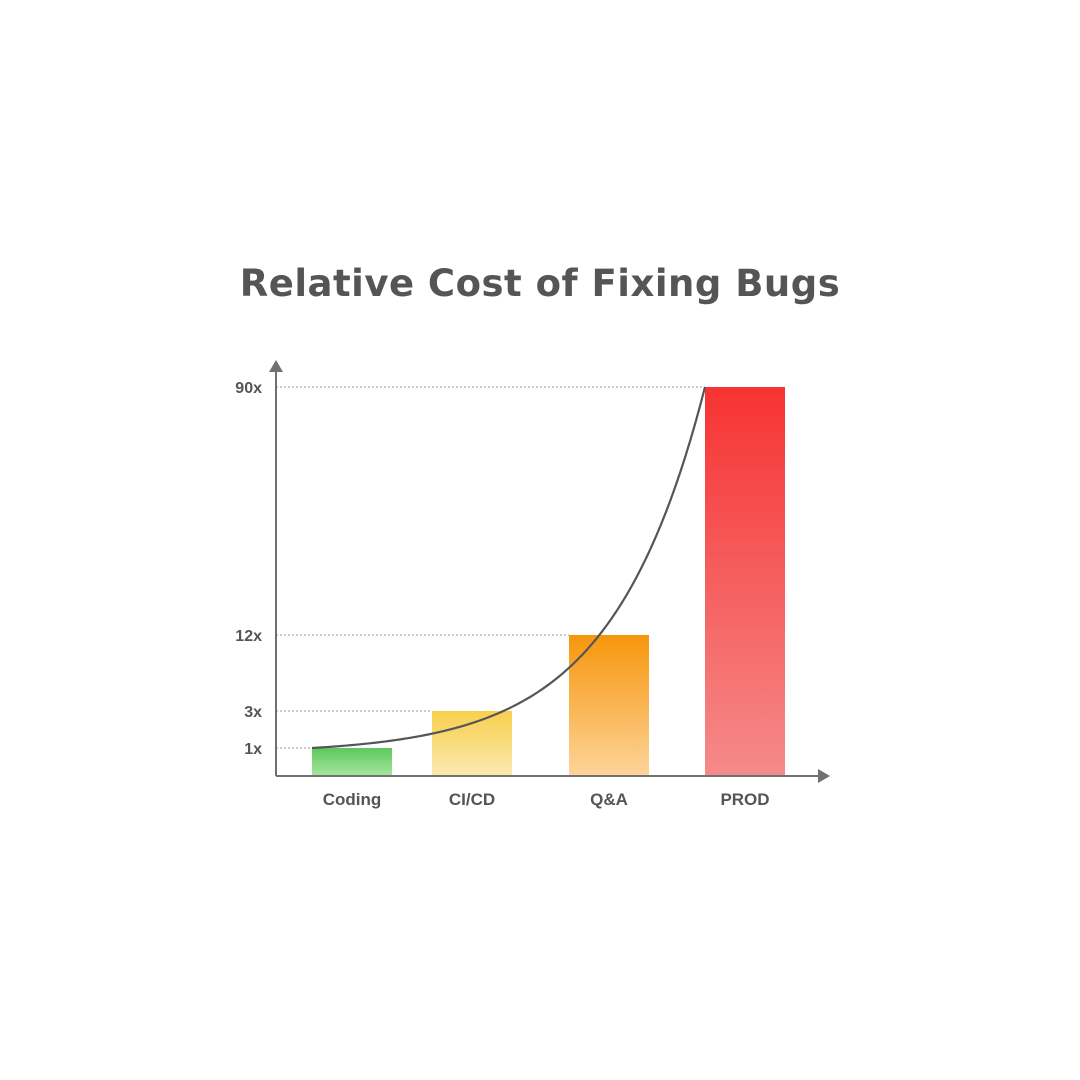  Describe the element at coordinates (276, 366) in the screenshot. I see `y-axis-arrow` at that location.